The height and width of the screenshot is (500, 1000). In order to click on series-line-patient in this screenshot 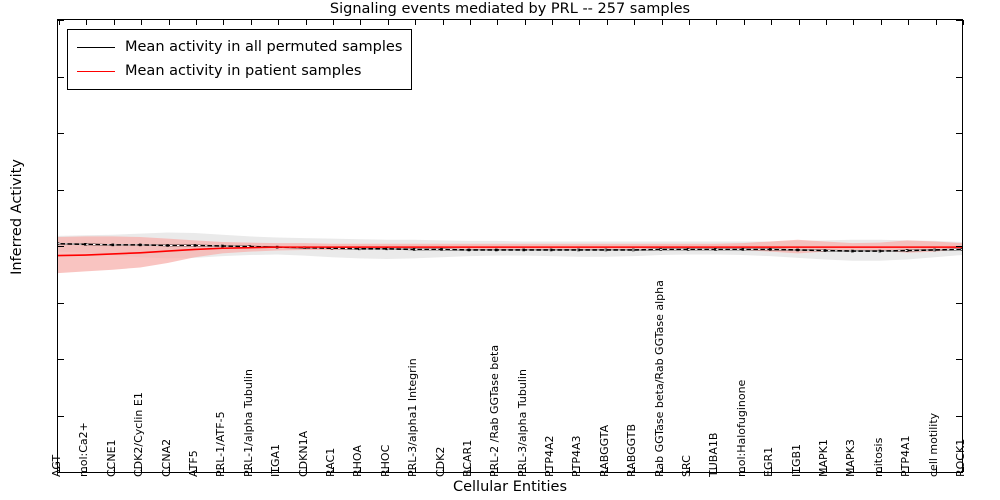, I will do `click(510, 251)`.